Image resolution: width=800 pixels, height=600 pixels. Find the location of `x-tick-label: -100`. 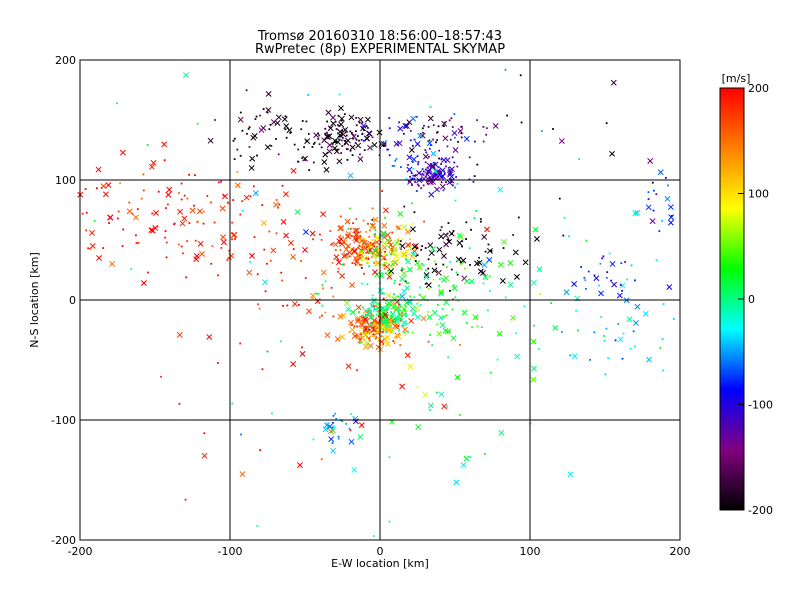

x-tick-label: -100 is located at coordinates (230, 551).